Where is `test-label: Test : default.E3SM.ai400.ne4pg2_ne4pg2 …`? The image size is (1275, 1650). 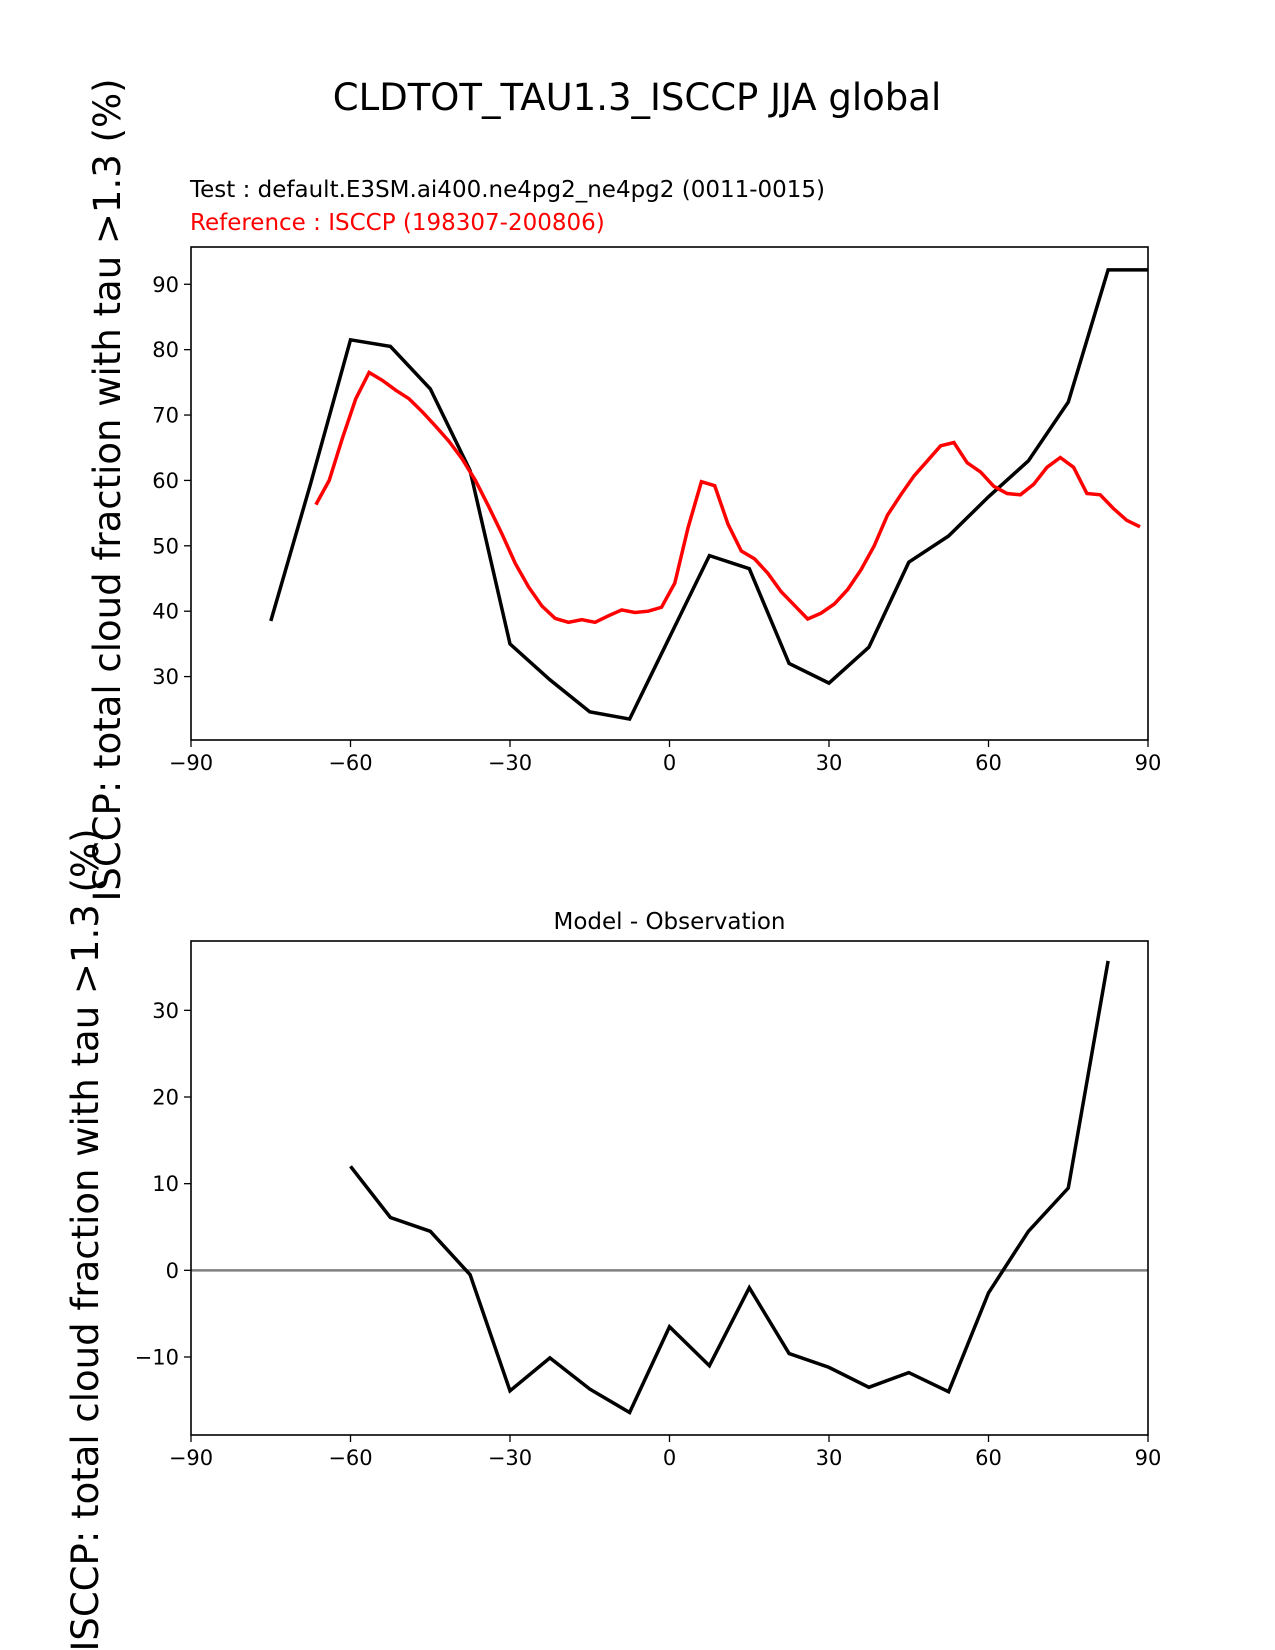 test-label: Test : default.E3SM.ai400.ne4pg2_ne4pg2 … is located at coordinates (507, 190).